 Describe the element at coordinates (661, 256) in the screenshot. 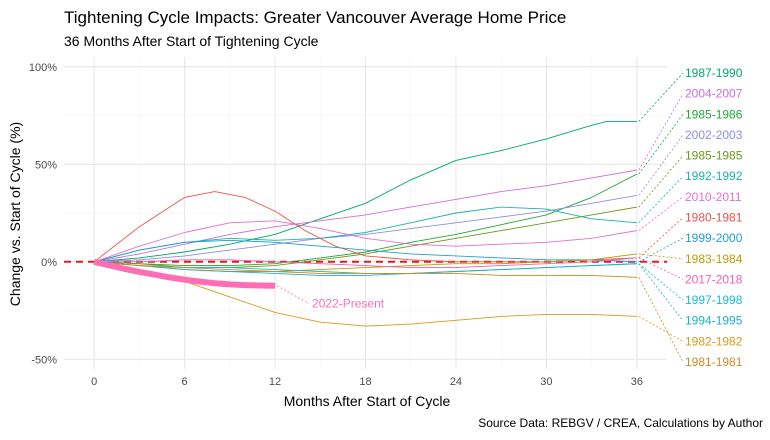

I see `leader-1983-1984` at that location.